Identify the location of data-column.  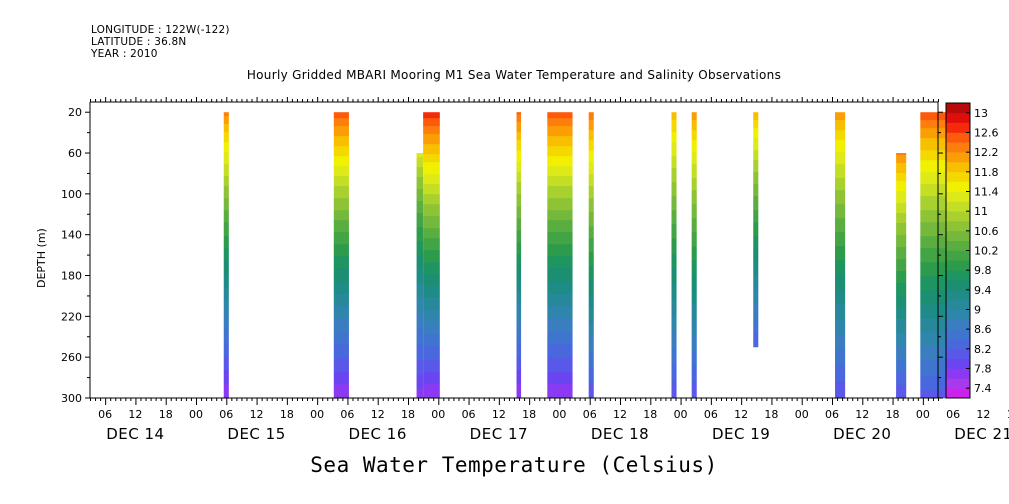
(694, 255).